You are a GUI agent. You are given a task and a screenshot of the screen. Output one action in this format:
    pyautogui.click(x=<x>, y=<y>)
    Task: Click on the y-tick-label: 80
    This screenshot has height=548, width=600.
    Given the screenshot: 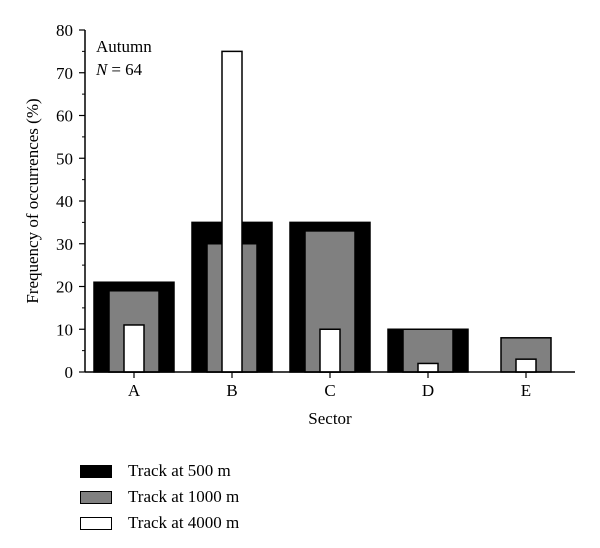 What is the action you would take?
    pyautogui.click(x=64, y=30)
    